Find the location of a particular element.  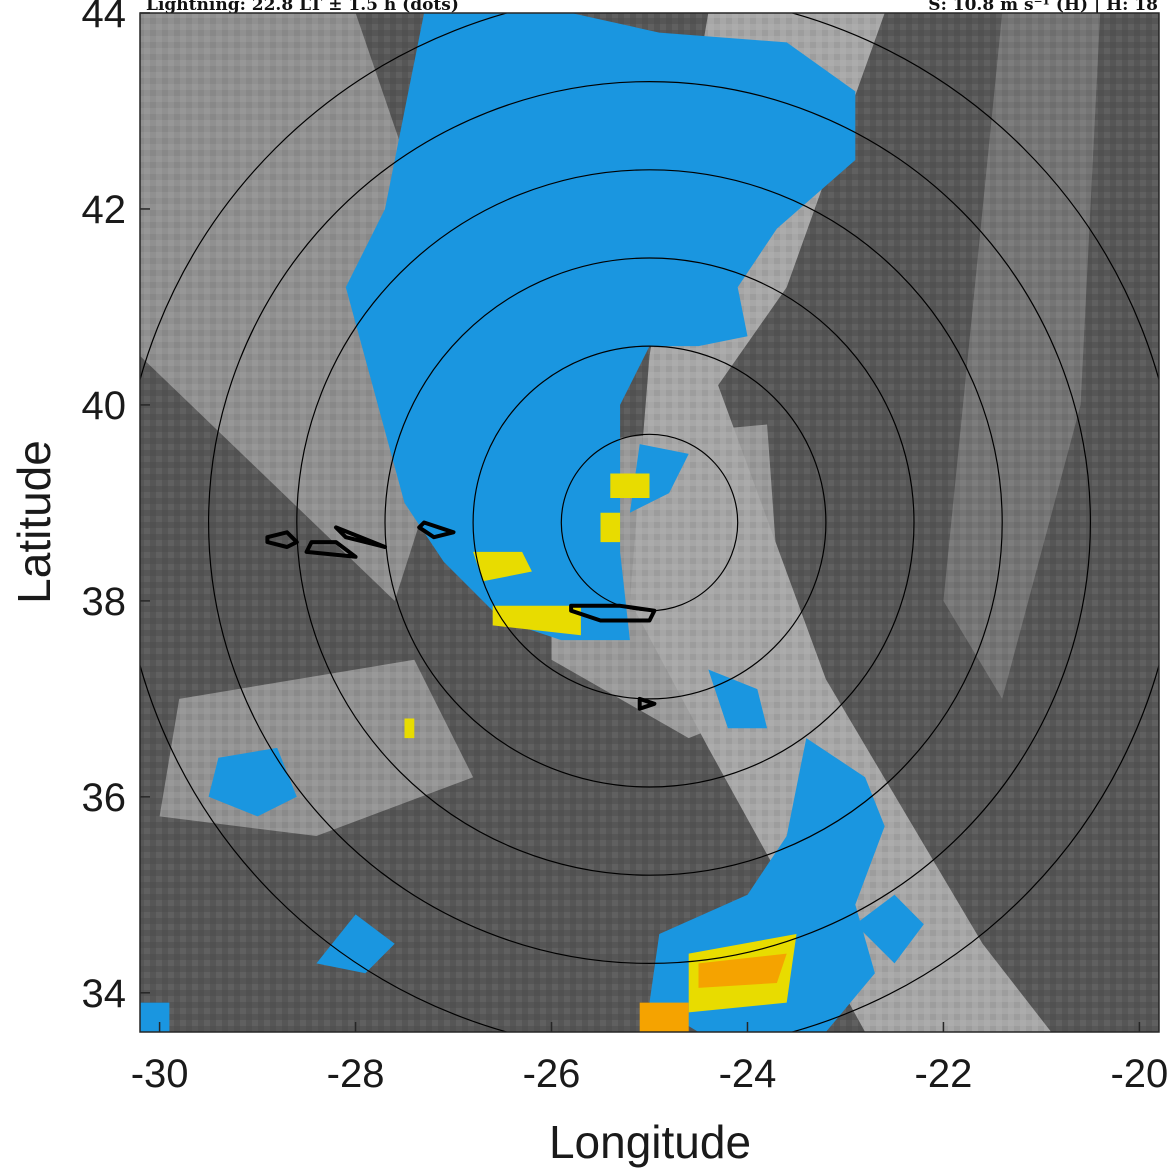

orange-field-layer is located at coordinates (713, 992).